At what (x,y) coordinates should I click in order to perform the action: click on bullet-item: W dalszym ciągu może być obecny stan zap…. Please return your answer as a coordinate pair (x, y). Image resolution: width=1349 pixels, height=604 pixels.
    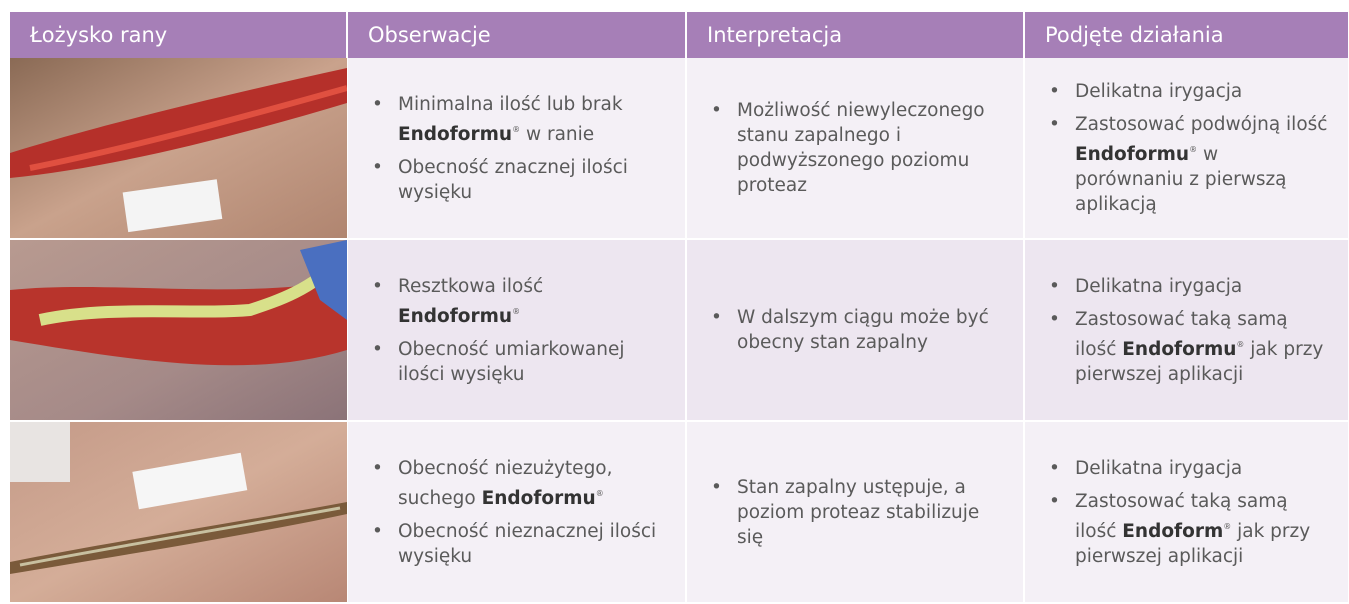
    Looking at the image, I should click on (856, 330).